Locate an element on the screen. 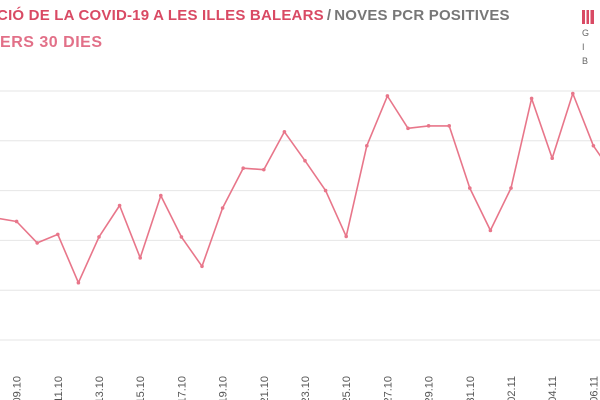 The height and width of the screenshot is (400, 600). x-tick-label: 13.10 is located at coordinates (100, 388).